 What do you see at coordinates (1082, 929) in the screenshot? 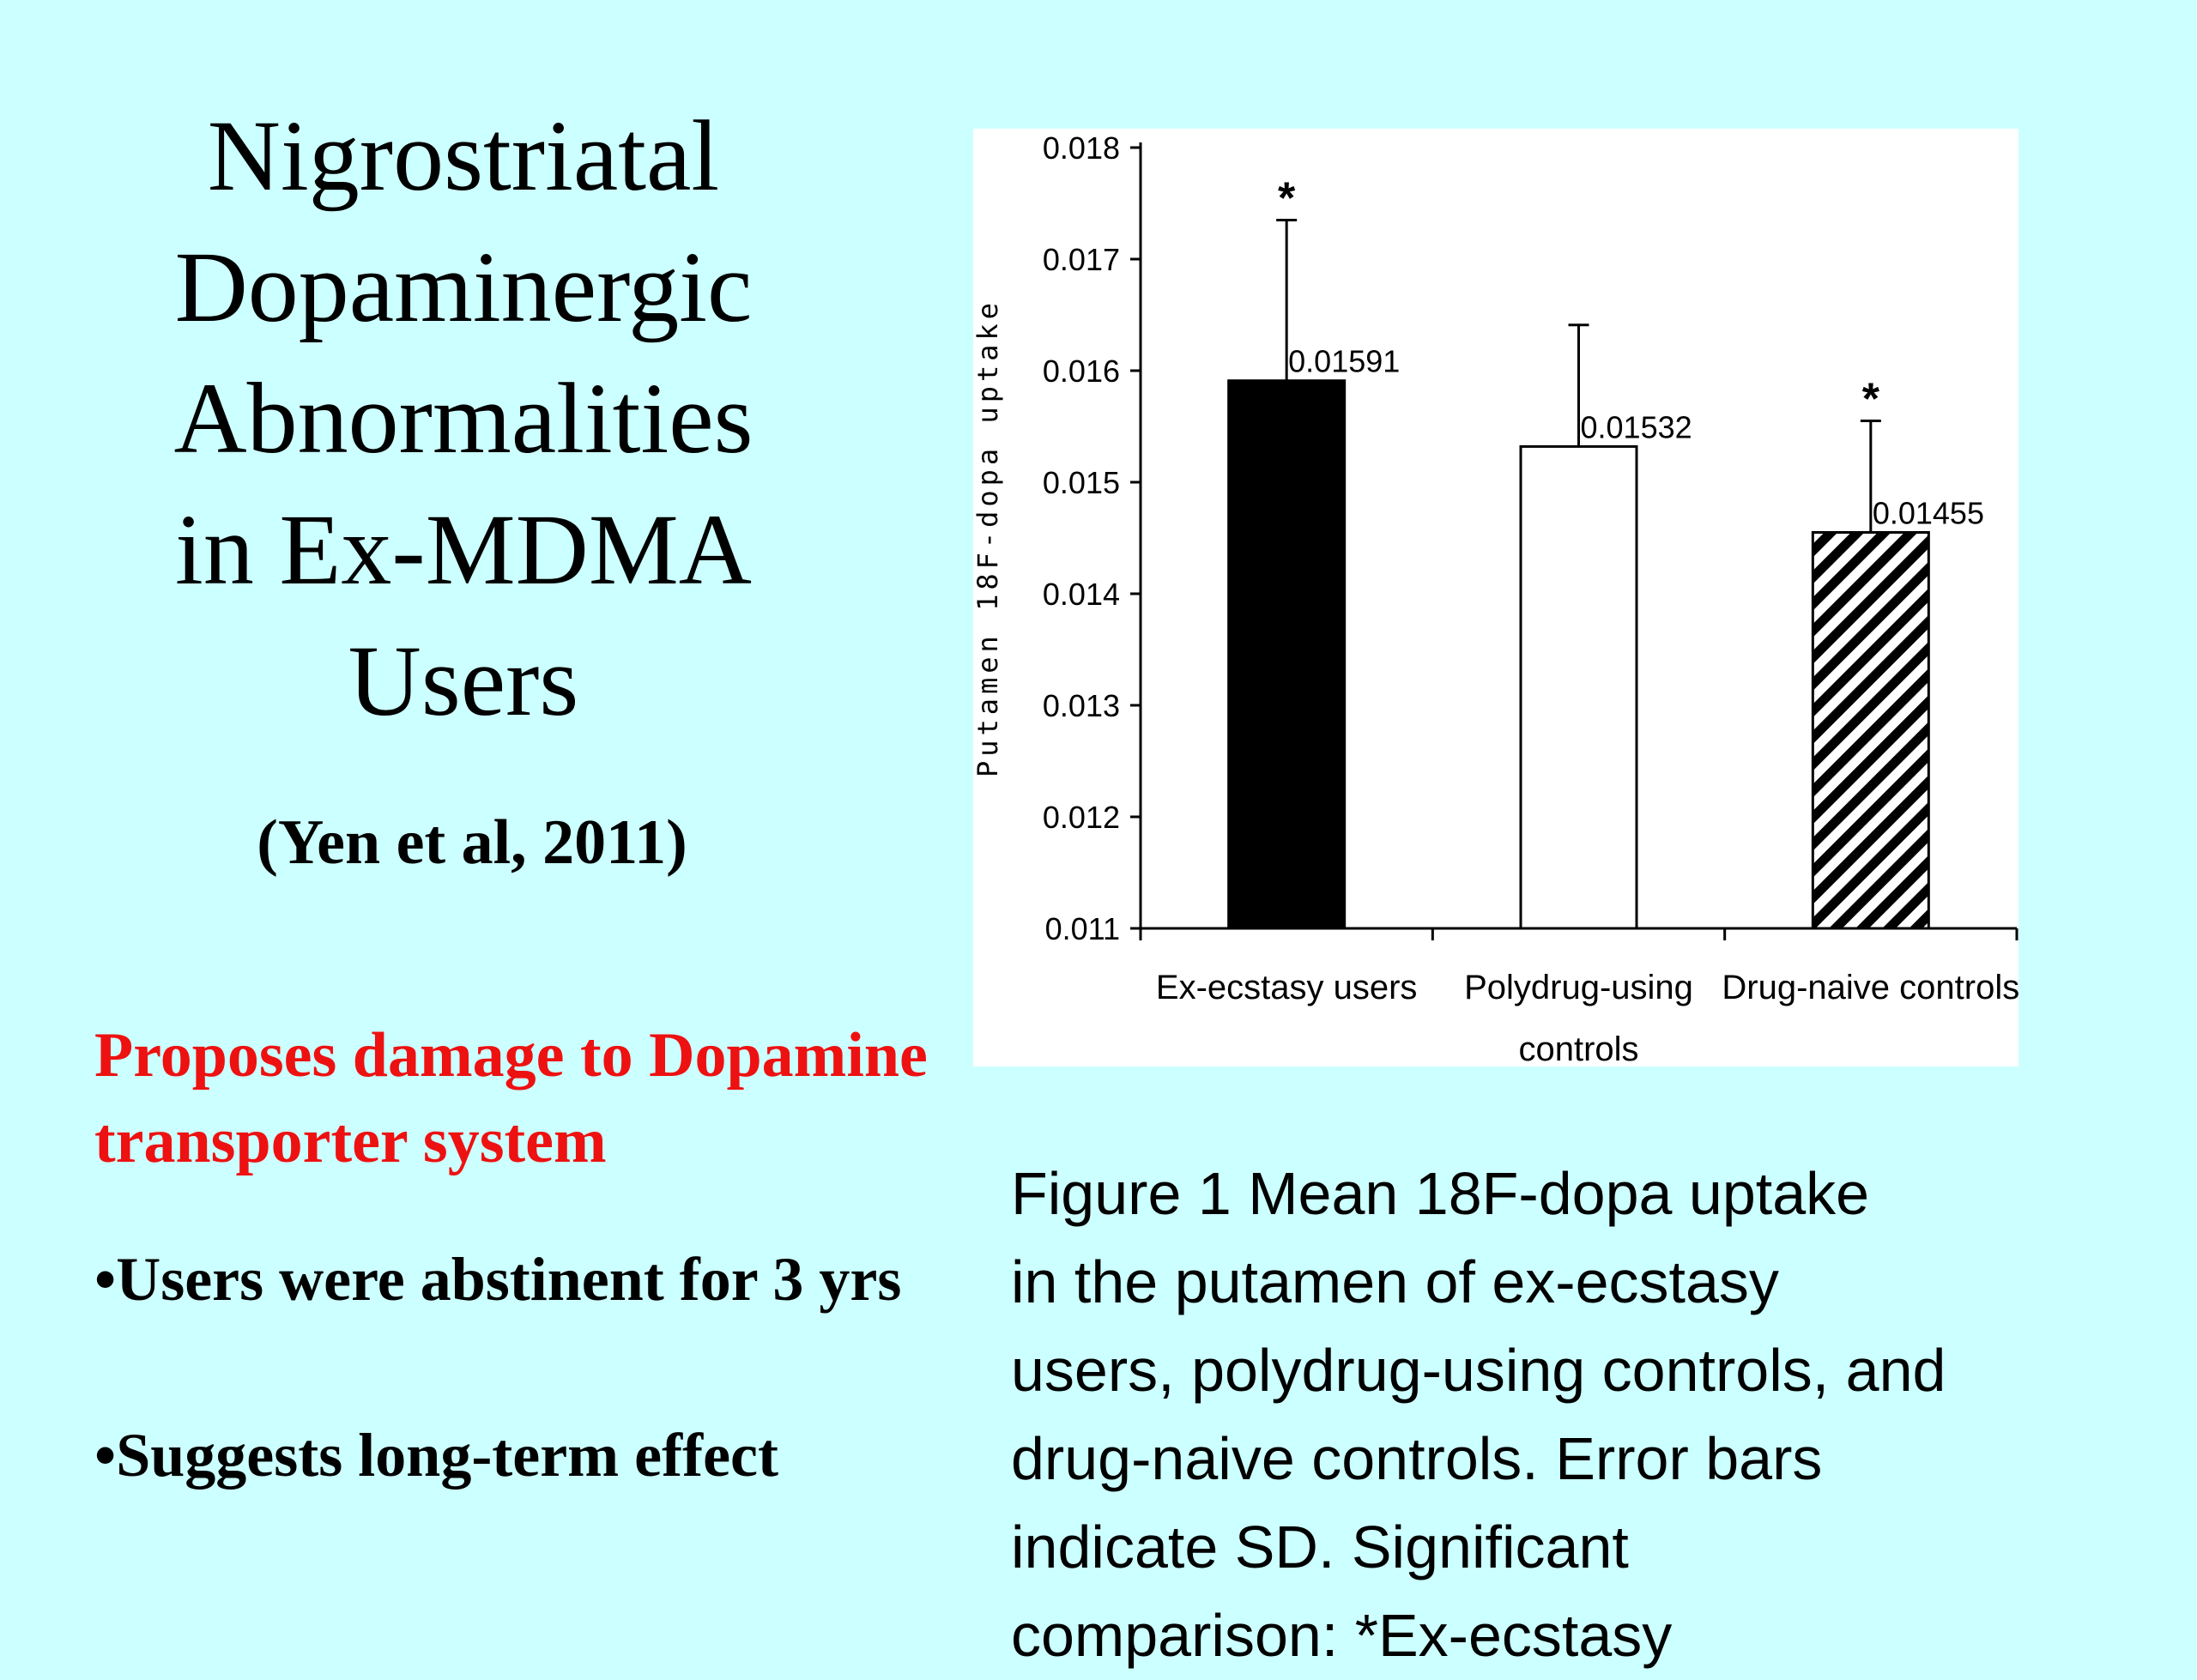
I see `y-tick-label: 0.011` at bounding box center [1082, 929].